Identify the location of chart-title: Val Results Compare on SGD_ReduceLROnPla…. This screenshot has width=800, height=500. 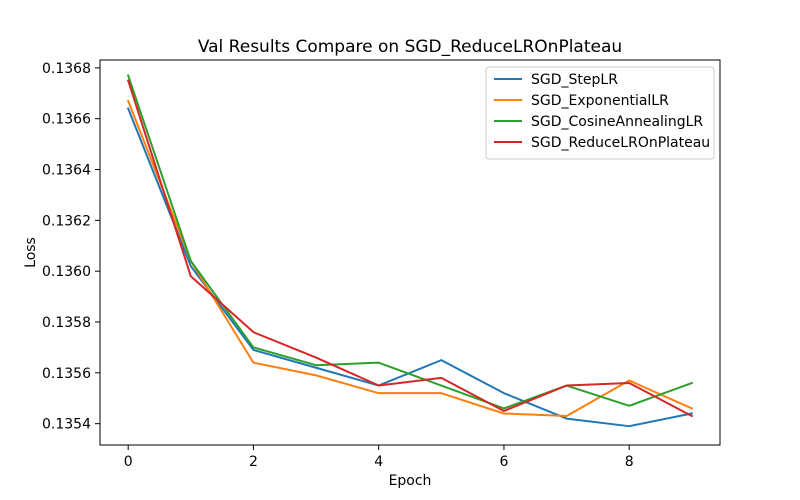
(410, 47).